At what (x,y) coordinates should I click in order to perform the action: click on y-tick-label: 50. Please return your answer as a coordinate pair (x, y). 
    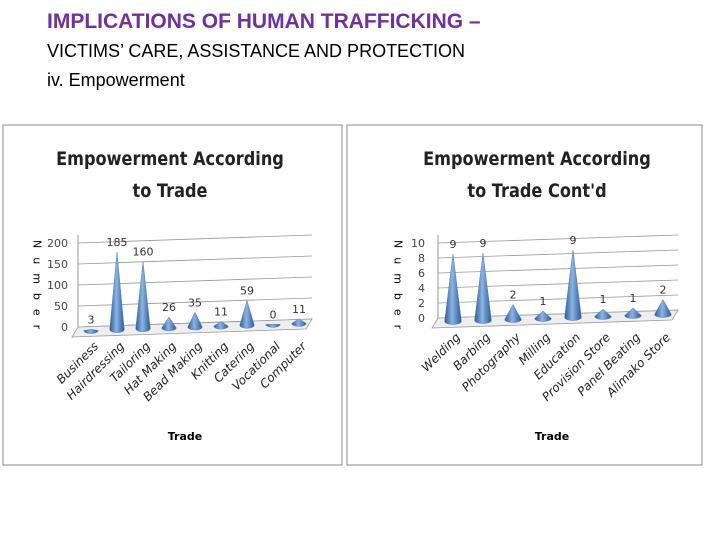
    Looking at the image, I should click on (61, 306).